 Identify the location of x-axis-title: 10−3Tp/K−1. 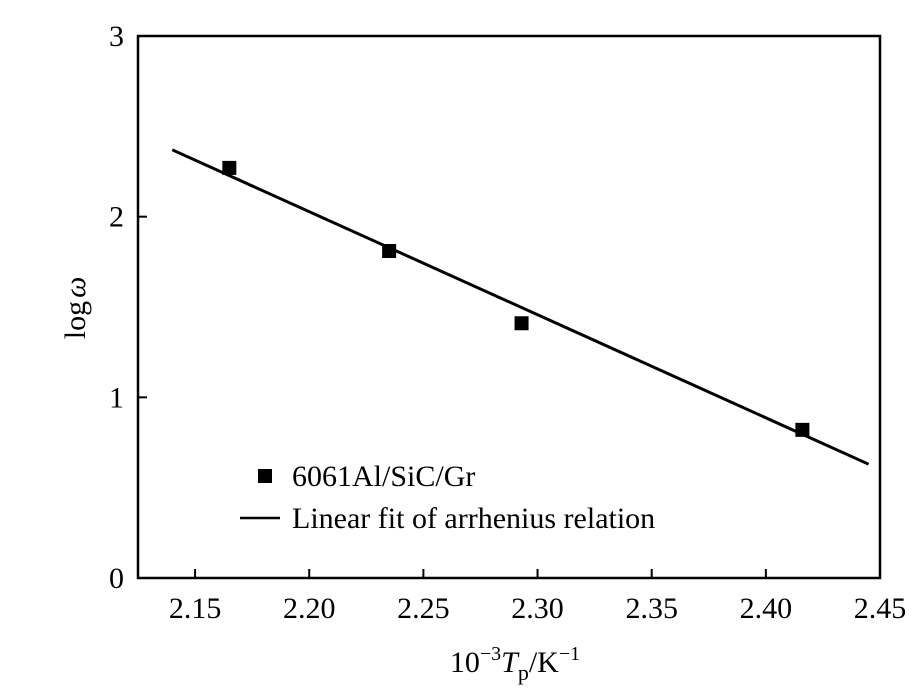
(515, 664).